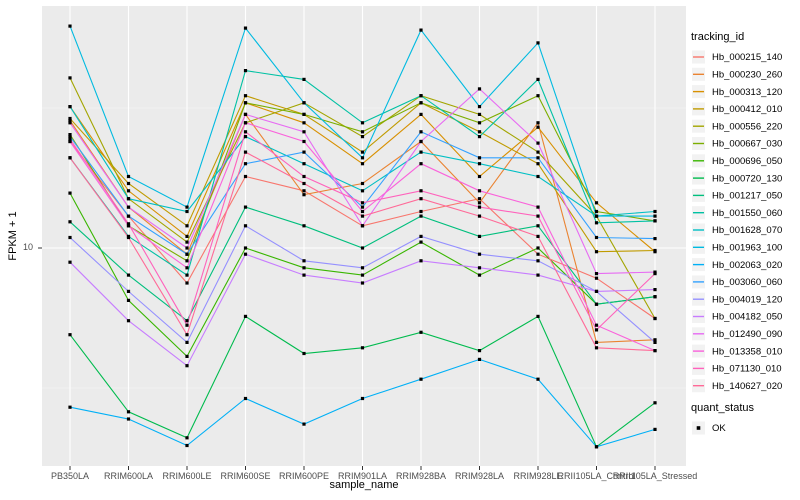 This screenshot has height=500, width=800. What do you see at coordinates (304, 476) in the screenshot?
I see `x-tick-label: RRIM600PE` at bounding box center [304, 476].